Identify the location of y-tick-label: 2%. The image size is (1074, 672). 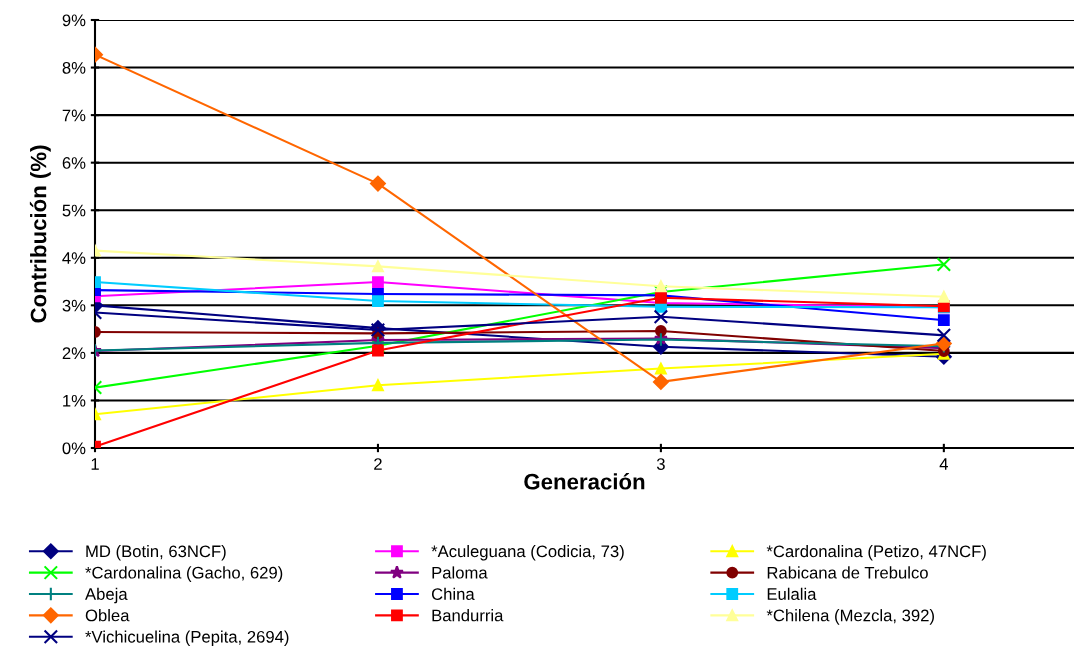
(74, 353).